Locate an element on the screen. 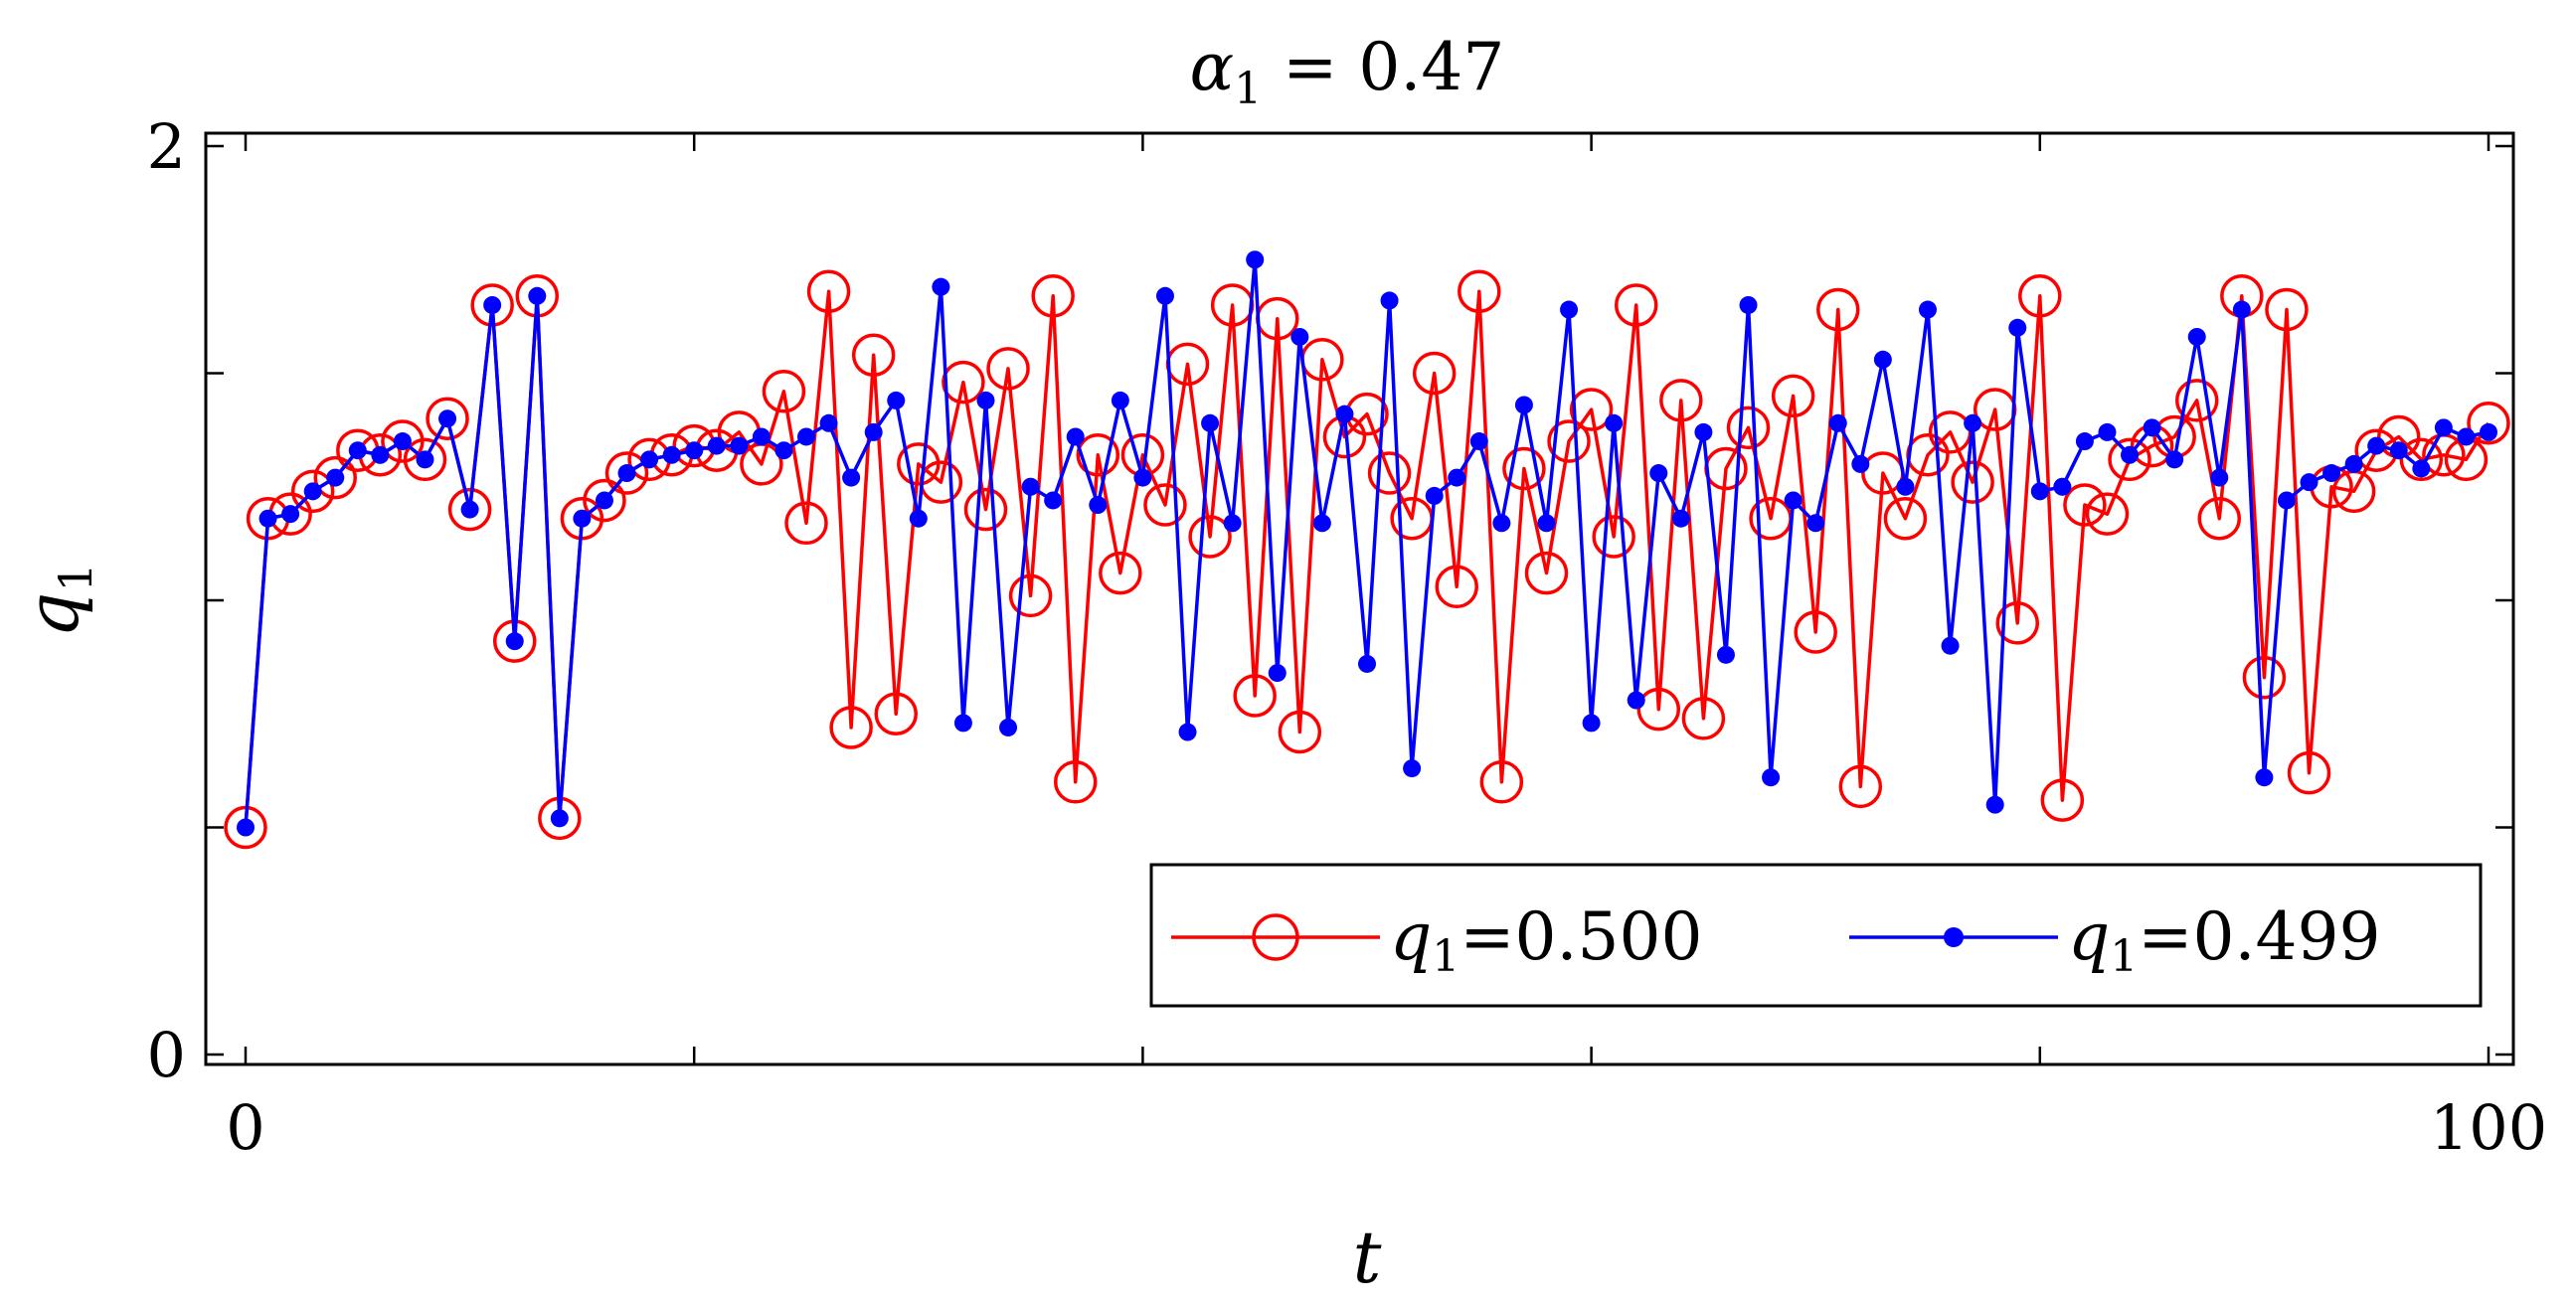 This screenshot has height=1303, width=2576. legend-blue-symbol: q is located at coordinates (2089, 936).